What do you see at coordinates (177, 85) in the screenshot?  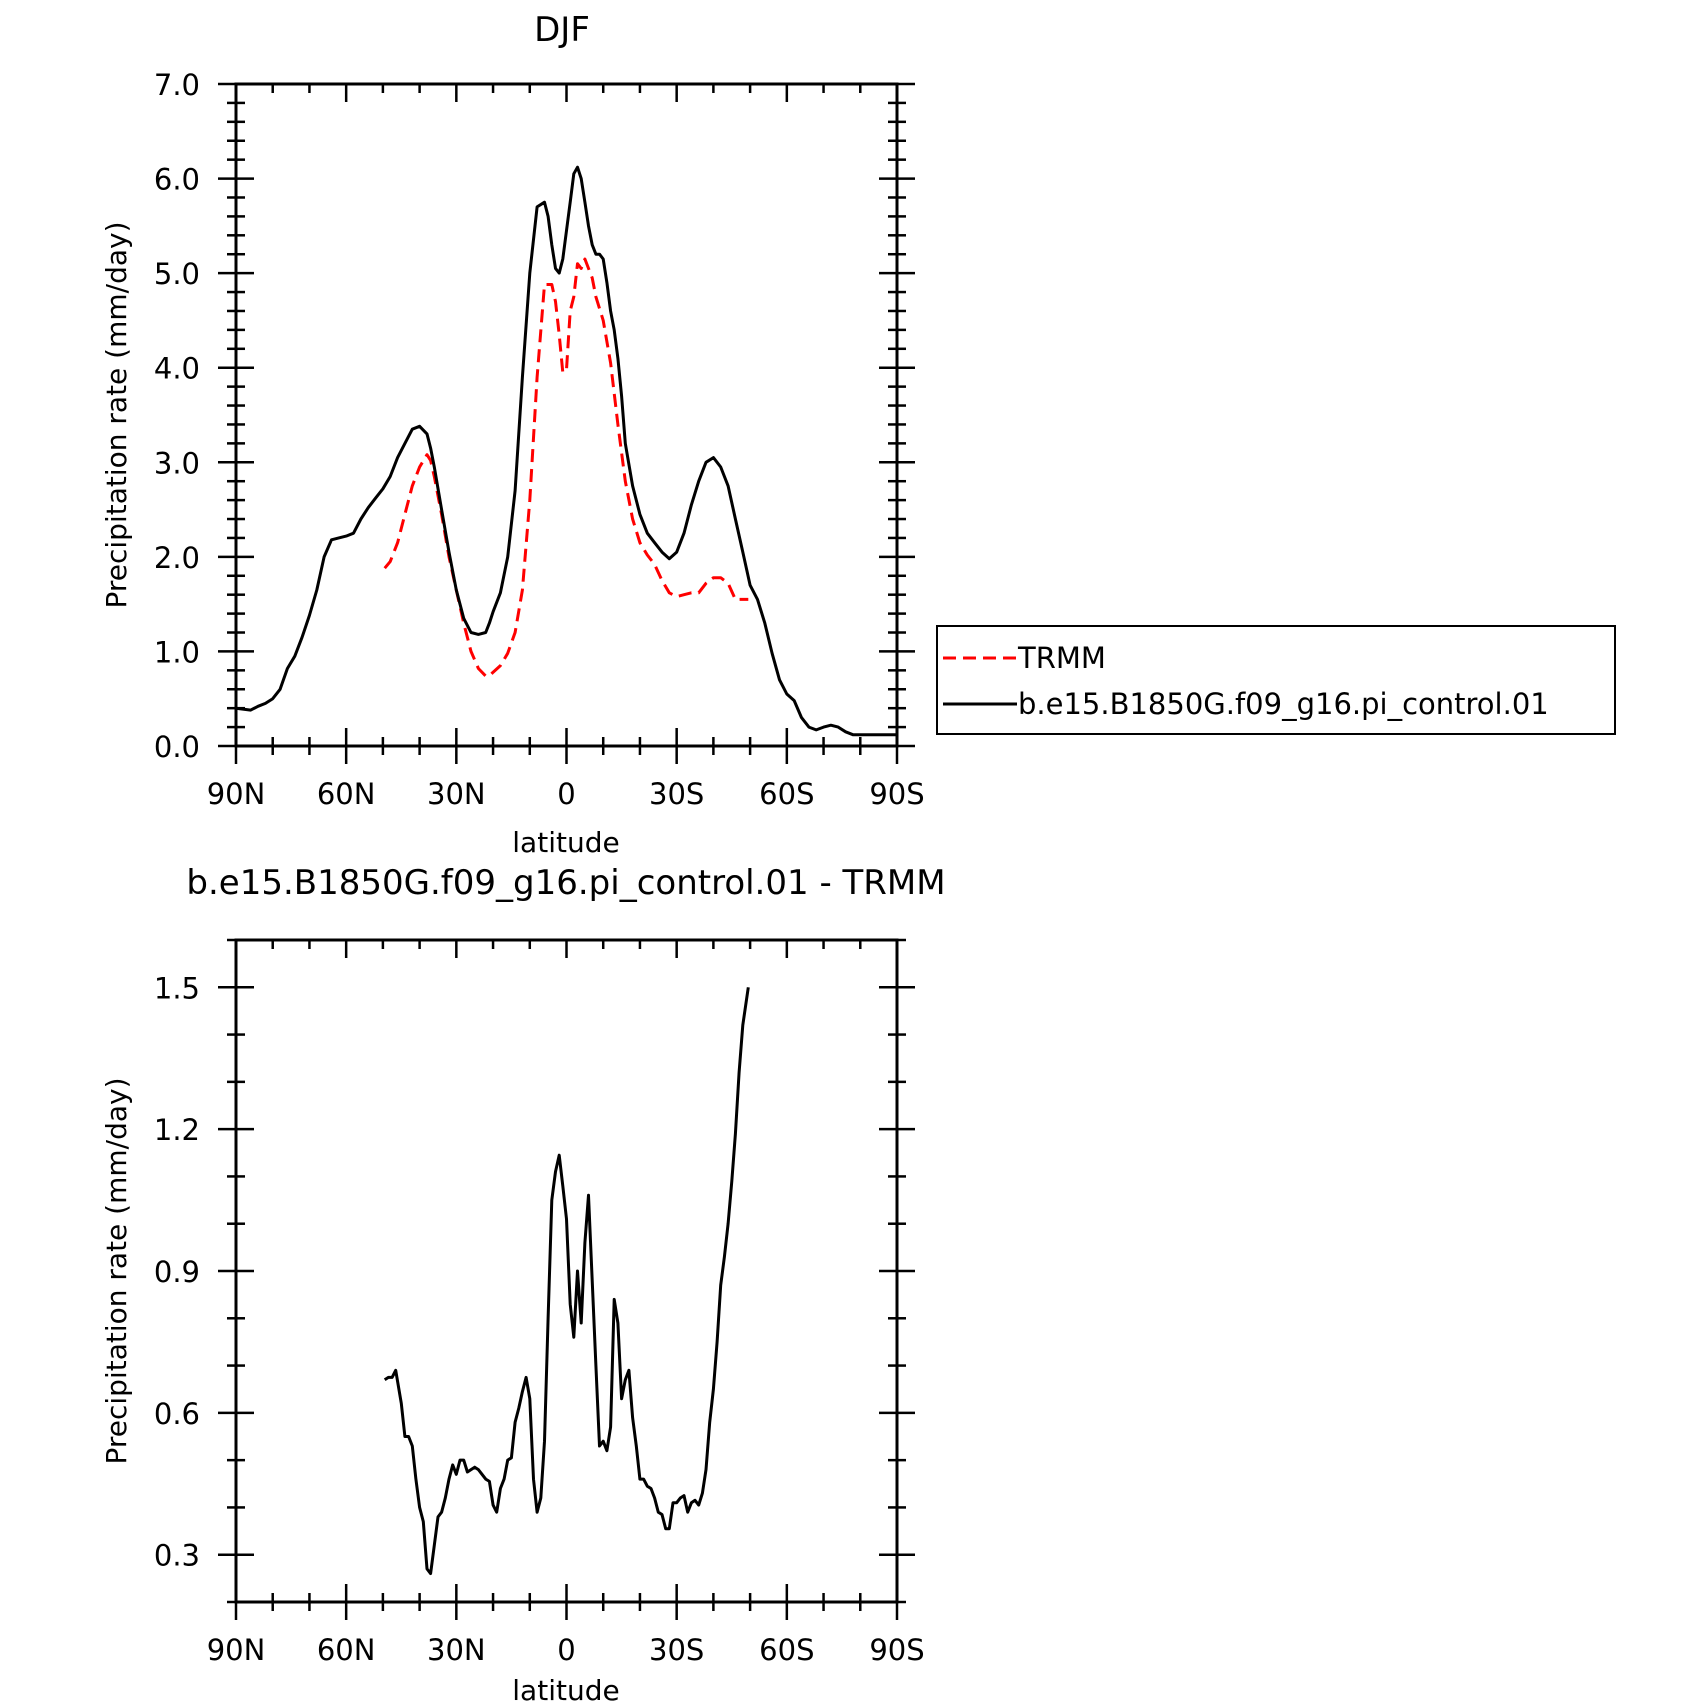 I see `top-panel-y-tick-label: 7.0` at bounding box center [177, 85].